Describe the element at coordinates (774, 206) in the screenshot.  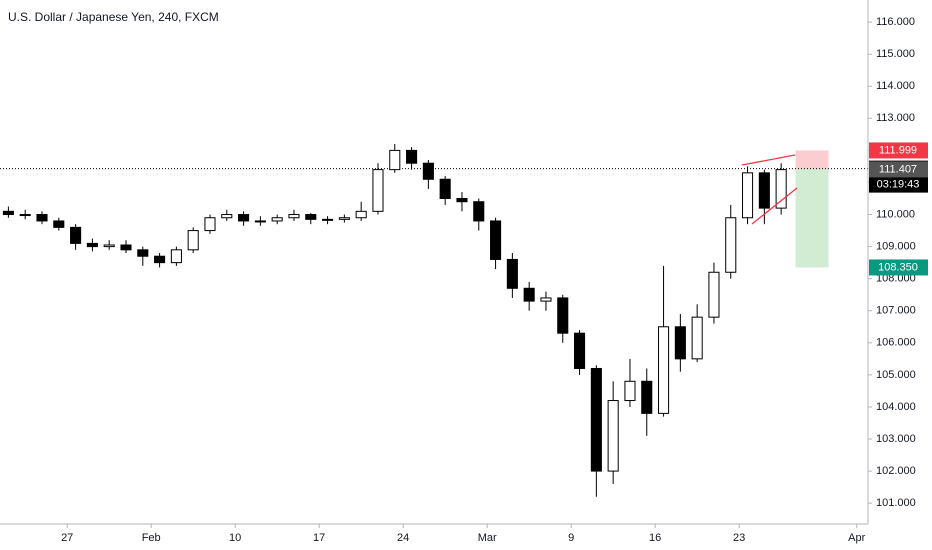
I see `wedge-lower-line` at that location.